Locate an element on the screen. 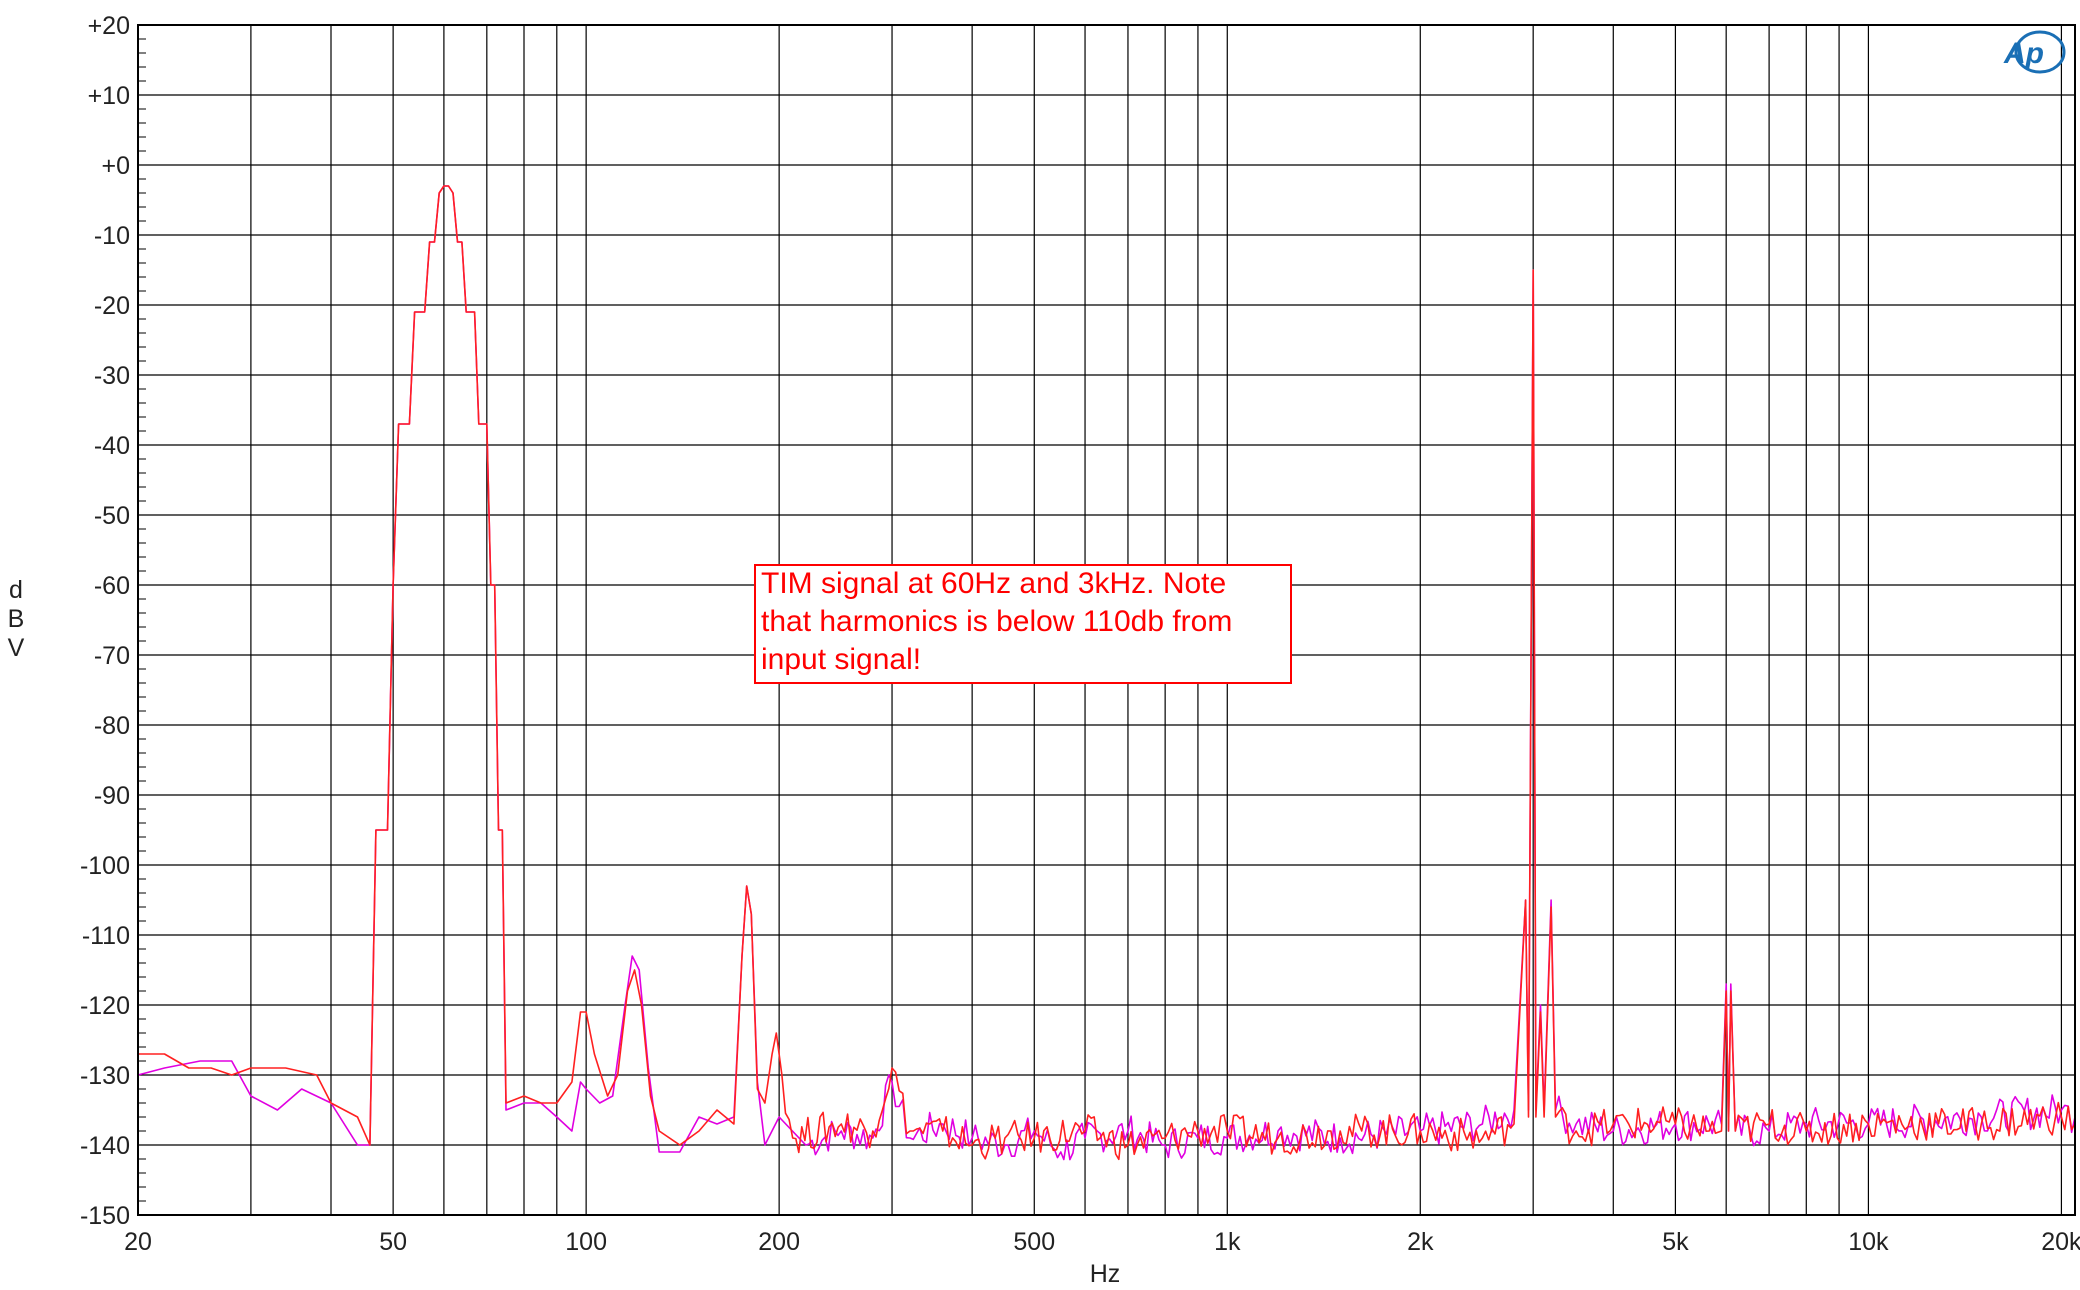 The image size is (2080, 1290). minor-ticks is located at coordinates (142, 620).